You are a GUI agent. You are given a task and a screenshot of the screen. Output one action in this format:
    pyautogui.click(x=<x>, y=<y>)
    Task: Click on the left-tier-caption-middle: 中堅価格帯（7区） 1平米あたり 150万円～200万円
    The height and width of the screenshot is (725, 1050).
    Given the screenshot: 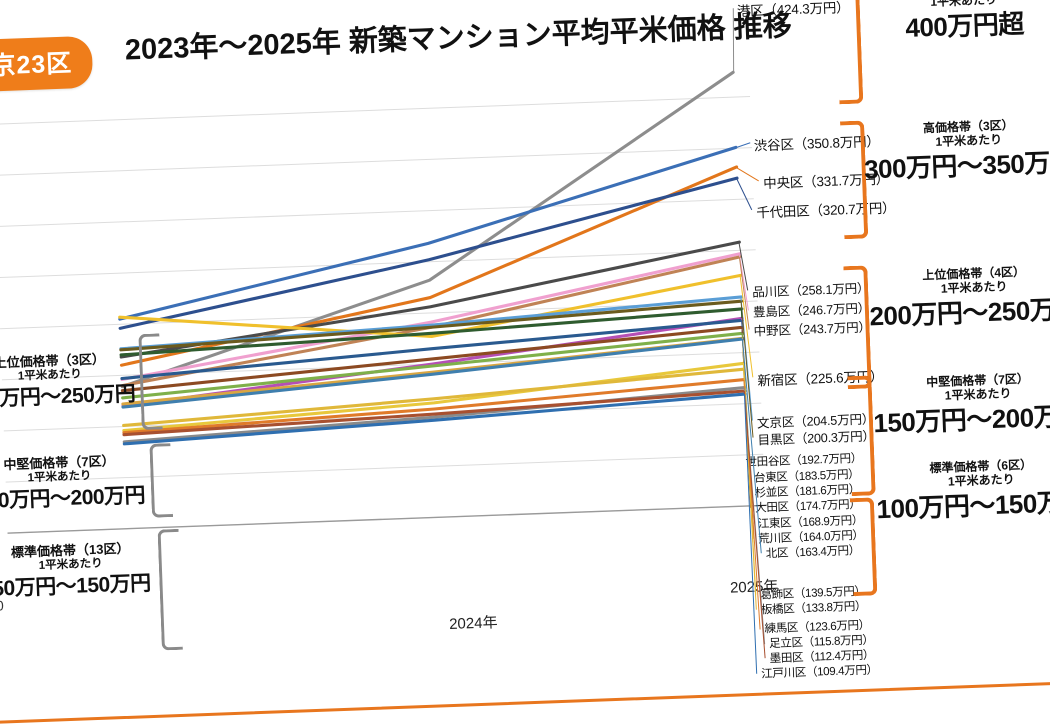 What is the action you would take?
    pyautogui.click(x=73, y=484)
    